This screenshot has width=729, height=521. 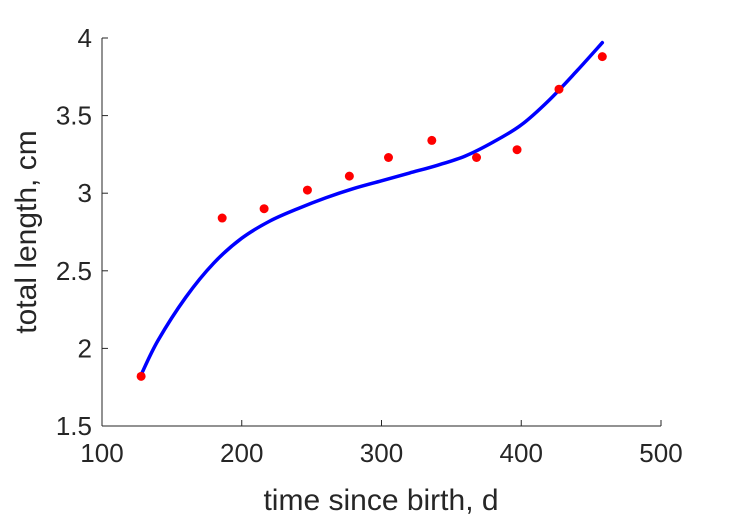 What do you see at coordinates (660, 453) in the screenshot?
I see `x-tick-label: 500` at bounding box center [660, 453].